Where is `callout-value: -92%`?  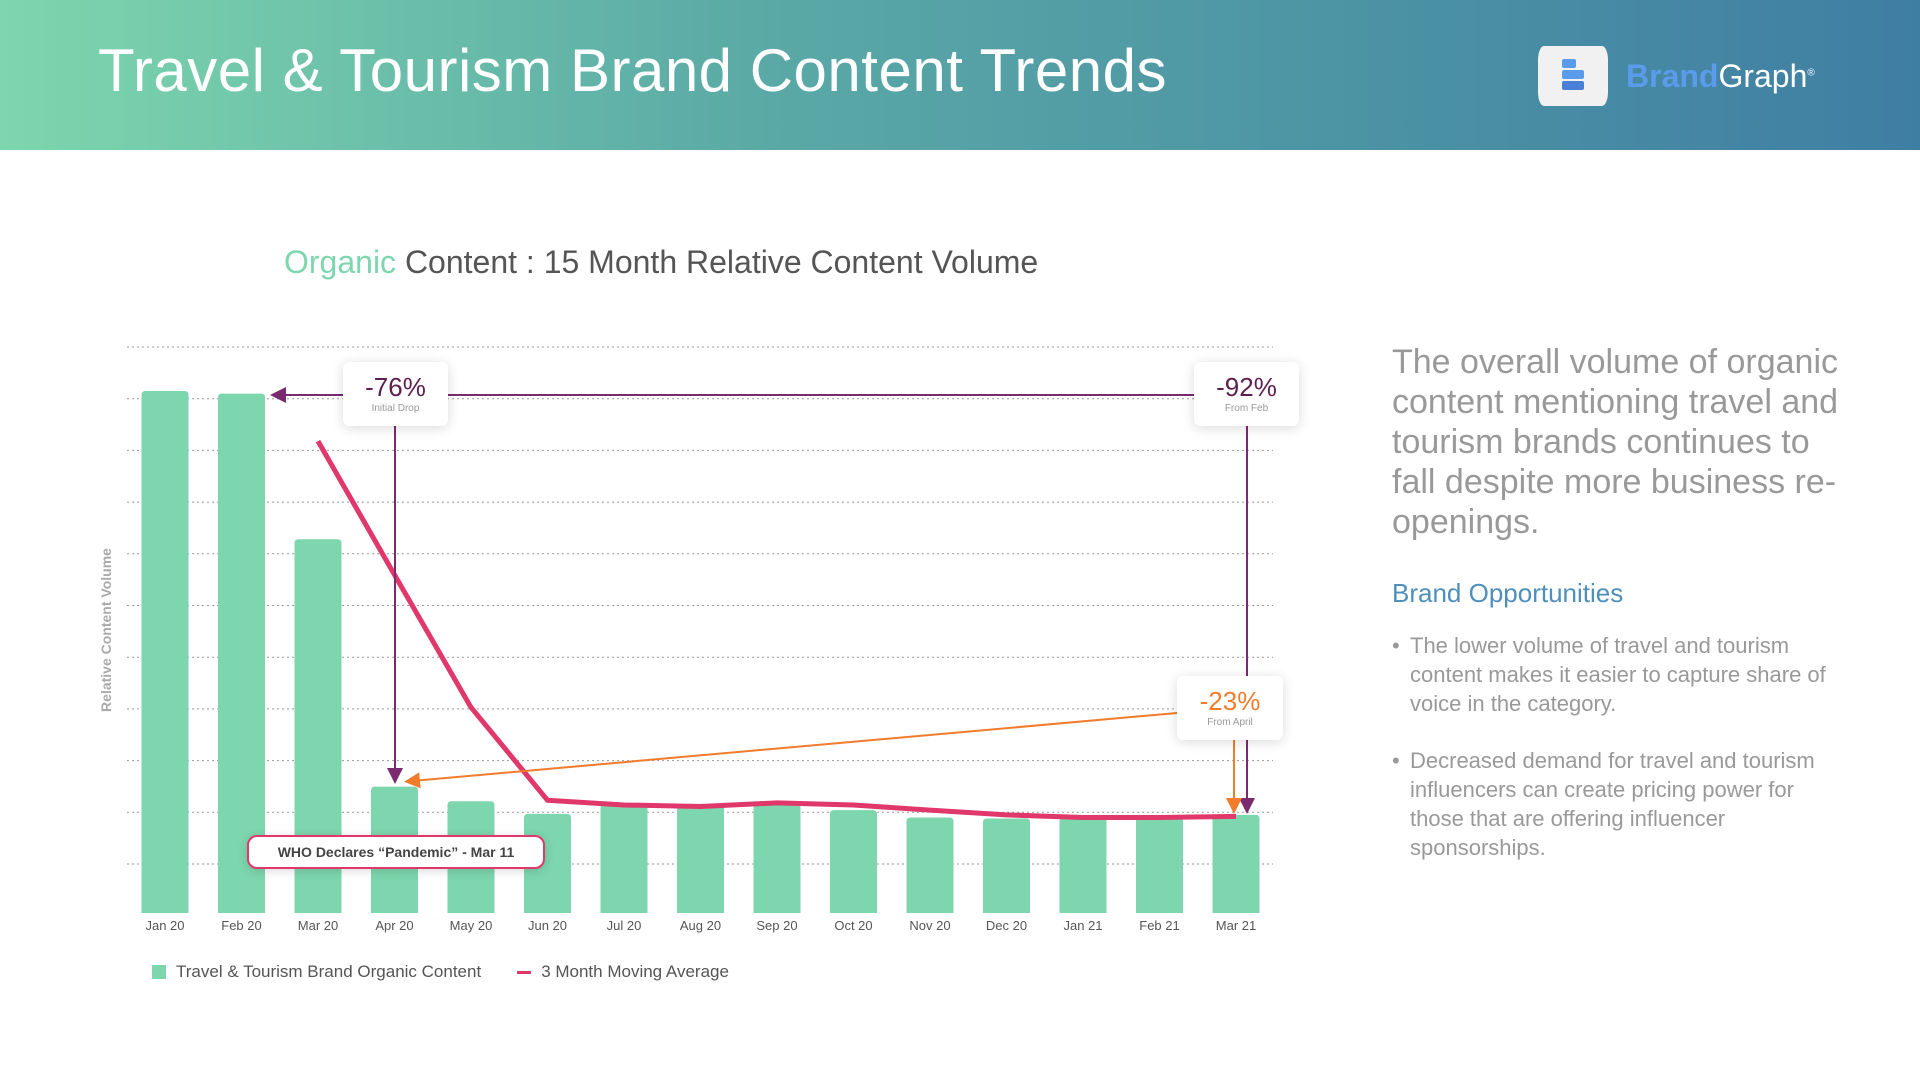
callout-value: -92% is located at coordinates (1246, 387).